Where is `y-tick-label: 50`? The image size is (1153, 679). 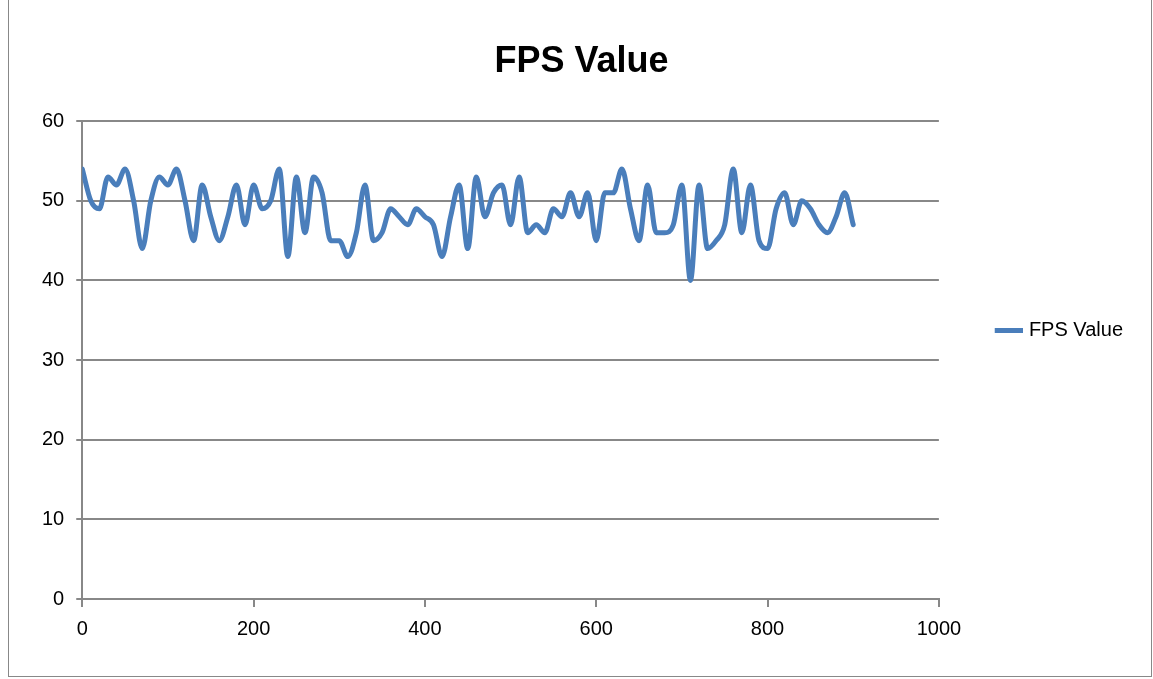 y-tick-label: 50 is located at coordinates (53, 199).